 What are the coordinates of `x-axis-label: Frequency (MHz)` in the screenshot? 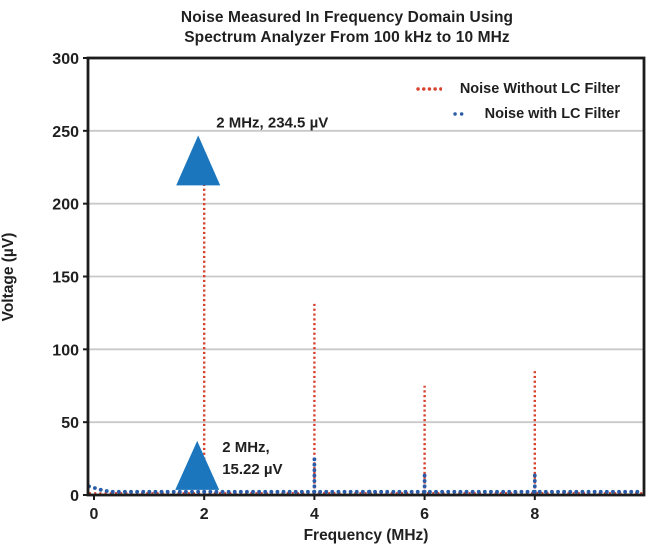 It's located at (366, 535).